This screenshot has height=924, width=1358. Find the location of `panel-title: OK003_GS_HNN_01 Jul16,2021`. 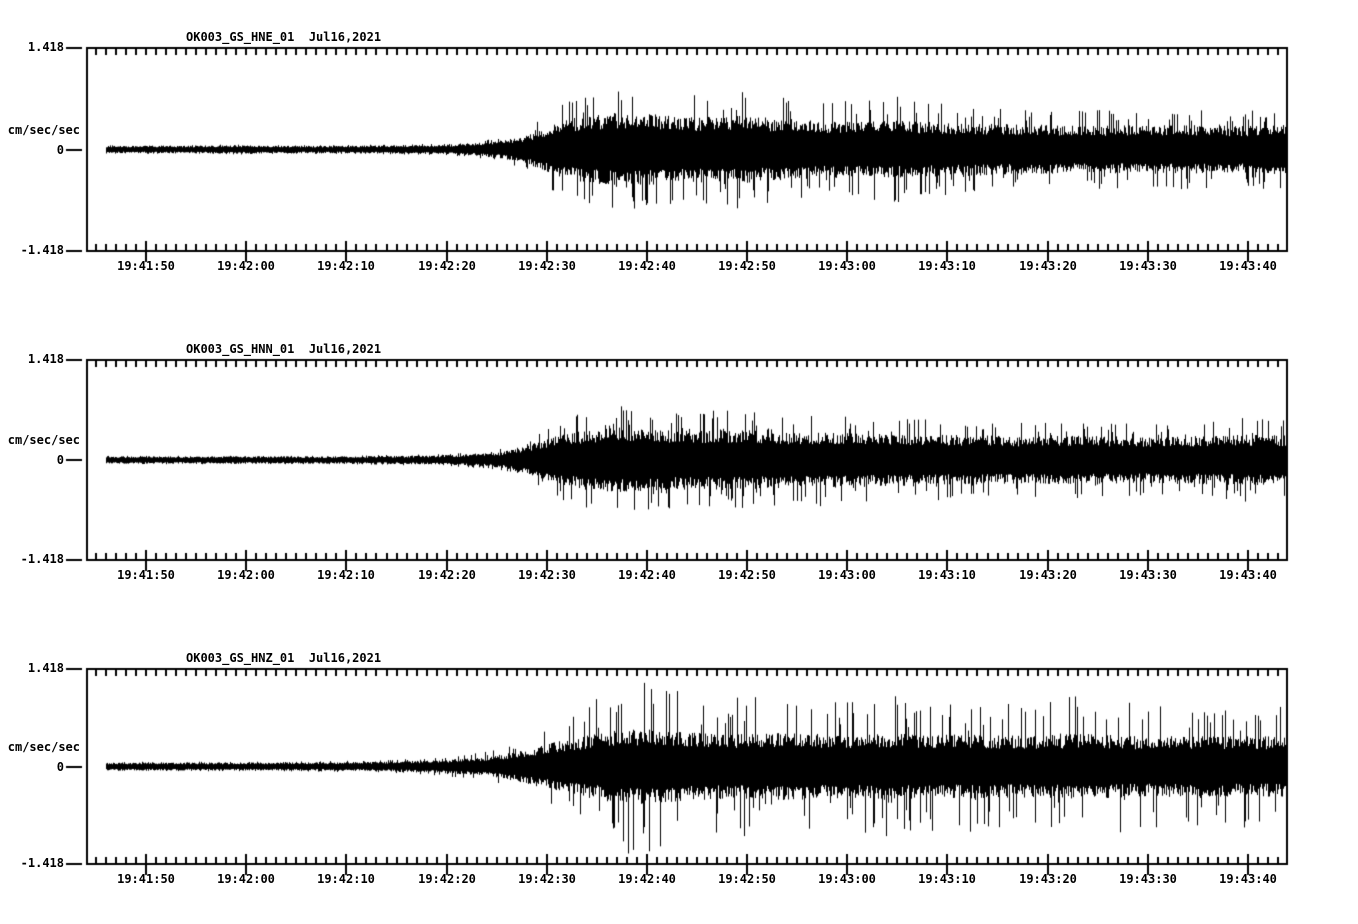

panel-title: OK003_GS_HNN_01 Jul16,2021 is located at coordinates (284, 349).